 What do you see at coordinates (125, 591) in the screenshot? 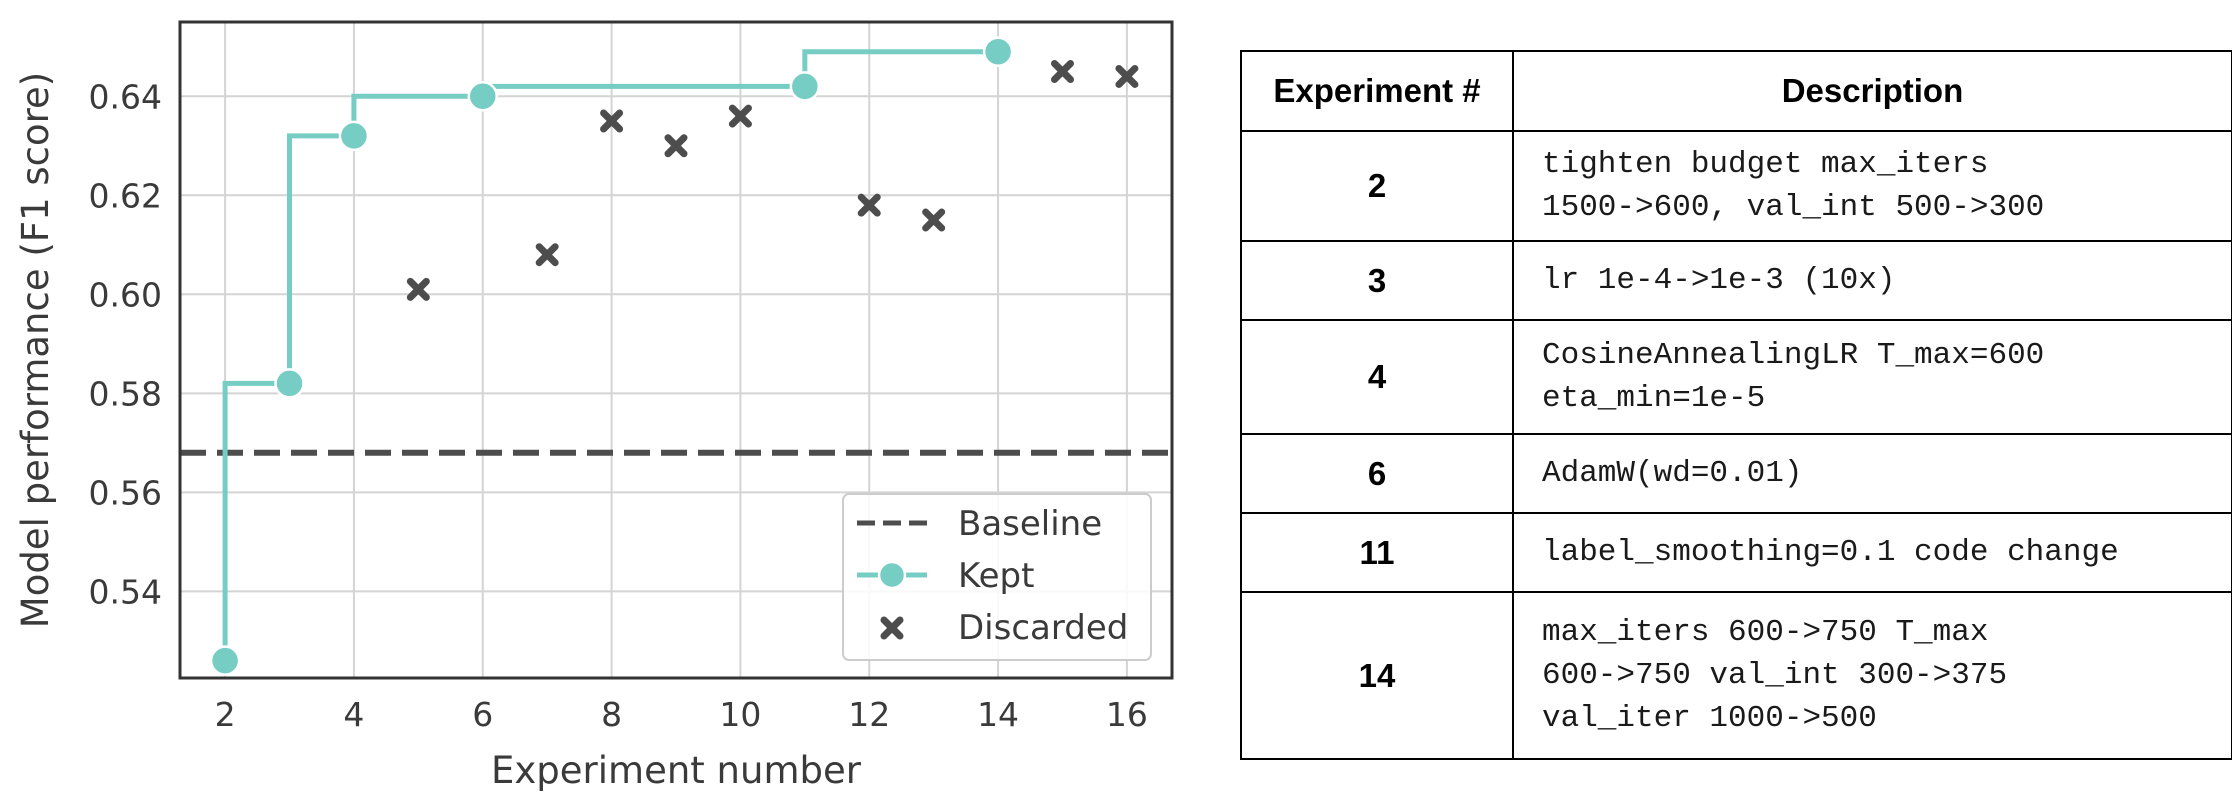
I see `y-tick-label: 0.54` at bounding box center [125, 591].